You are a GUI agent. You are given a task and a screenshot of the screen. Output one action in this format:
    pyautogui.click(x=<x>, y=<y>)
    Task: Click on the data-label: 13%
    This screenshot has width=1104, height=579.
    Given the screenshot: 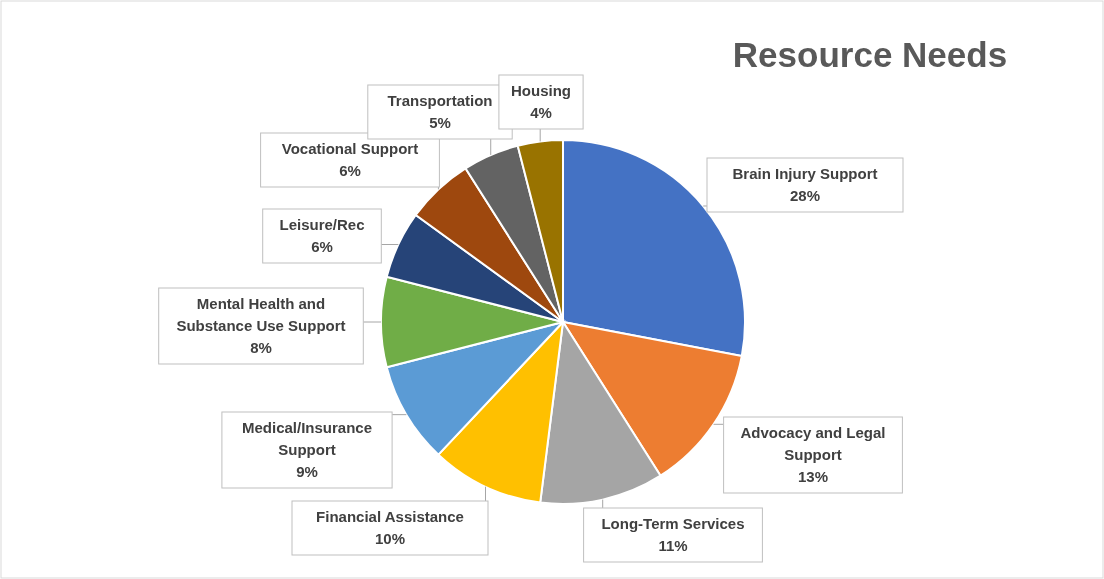 What is the action you would take?
    pyautogui.click(x=813, y=476)
    